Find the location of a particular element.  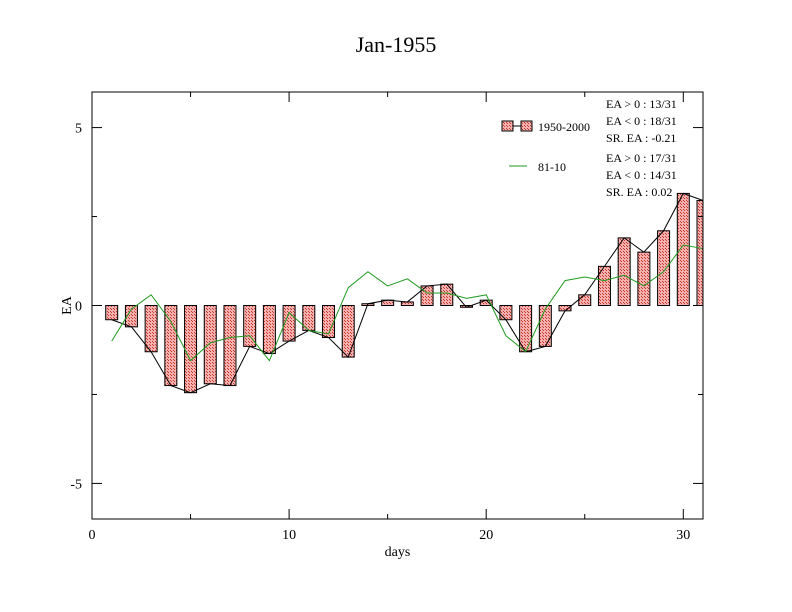

y-tick-label: 0 is located at coordinates (78, 307).